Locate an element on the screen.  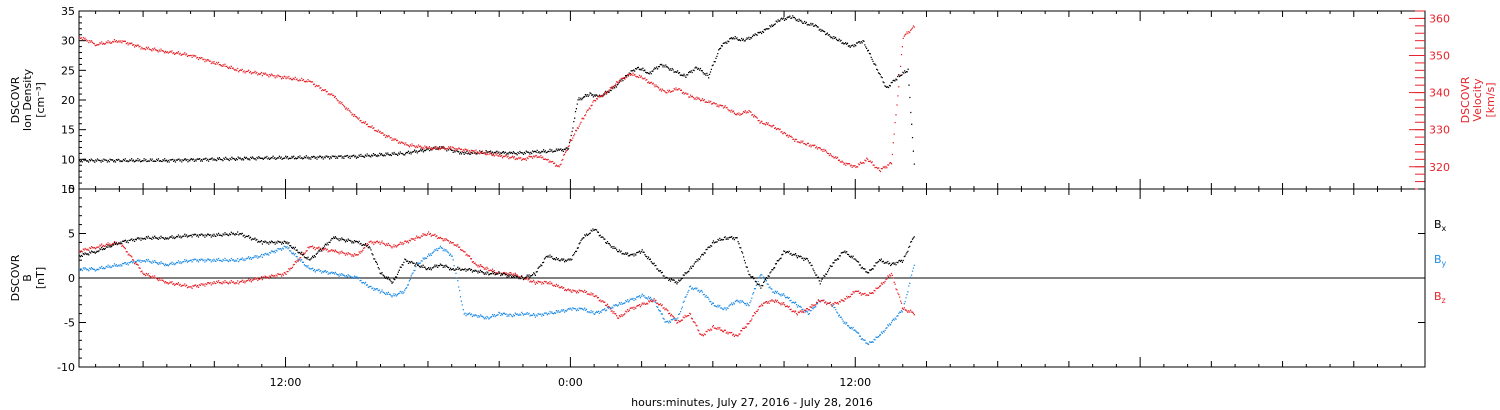
b-field-legend: Bx By Bz is located at coordinates (1440, 261).